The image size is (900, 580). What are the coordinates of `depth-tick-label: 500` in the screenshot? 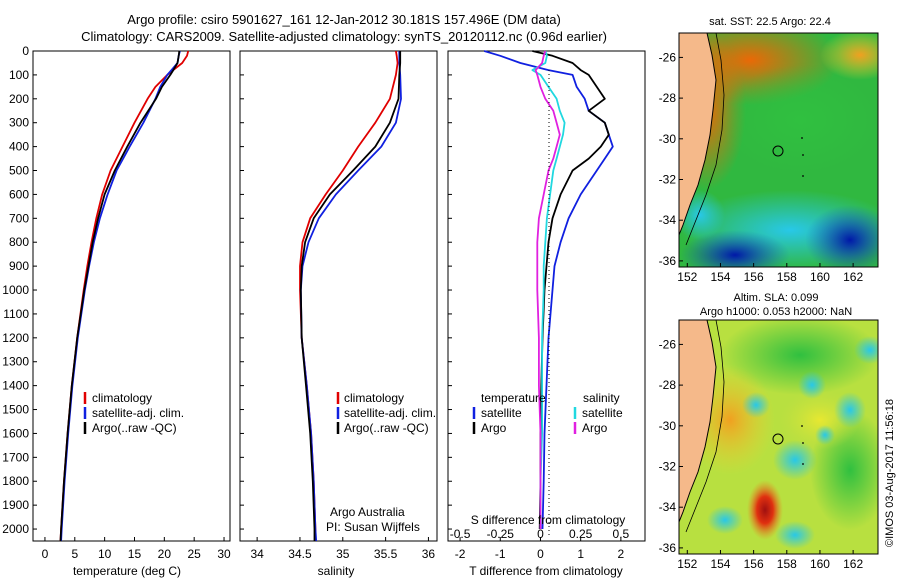 It's located at (19, 171).